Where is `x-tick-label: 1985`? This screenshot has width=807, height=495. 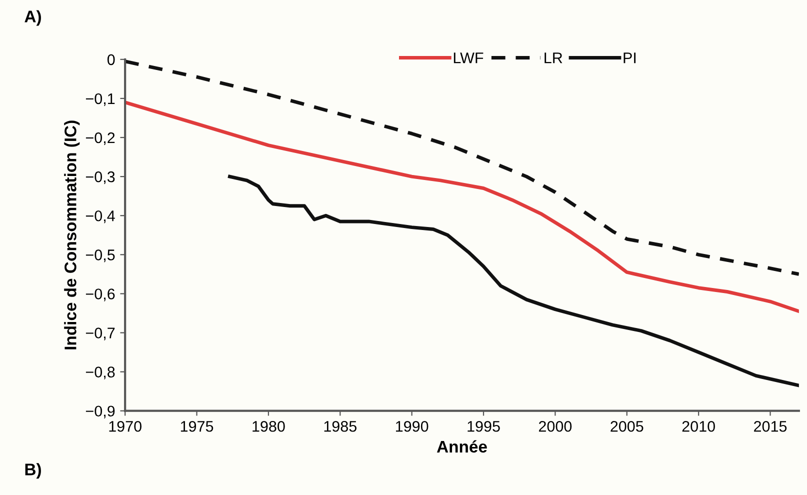
x-tick-label: 1985 is located at coordinates (340, 426).